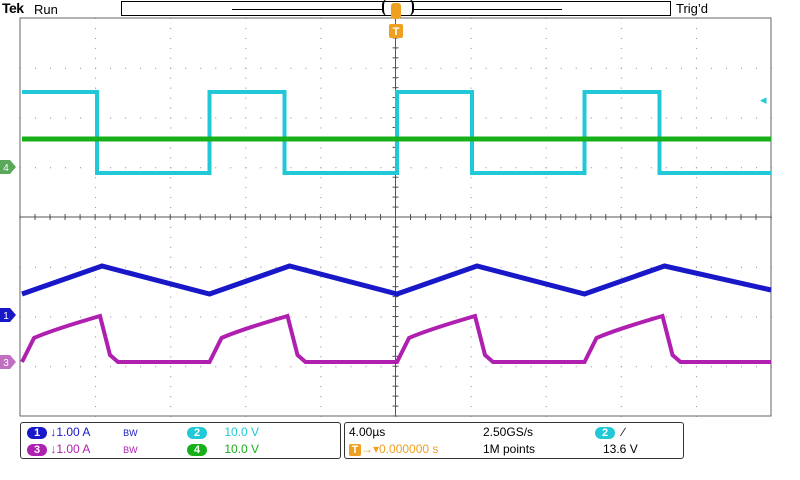 The width and height of the screenshot is (800, 480). I want to click on ch3-scale: 1.00 A, so click(73, 449).